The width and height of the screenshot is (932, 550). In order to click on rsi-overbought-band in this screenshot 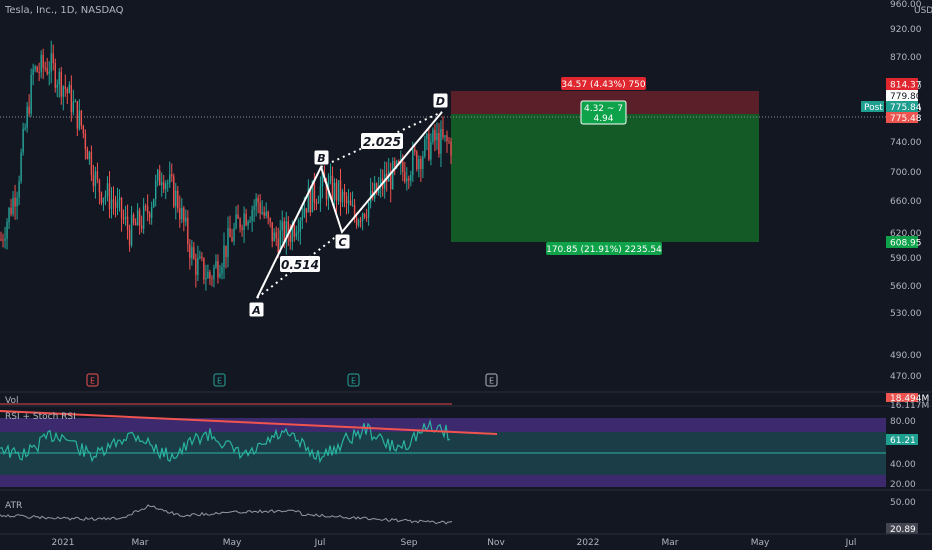, I will do `click(443, 425)`.